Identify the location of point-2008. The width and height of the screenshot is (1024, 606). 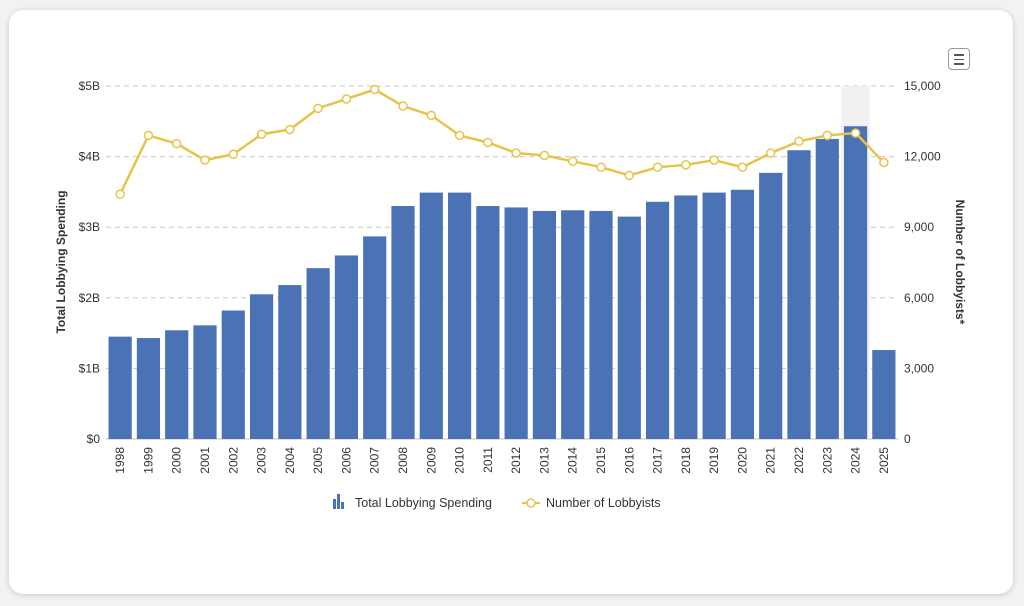
(403, 106).